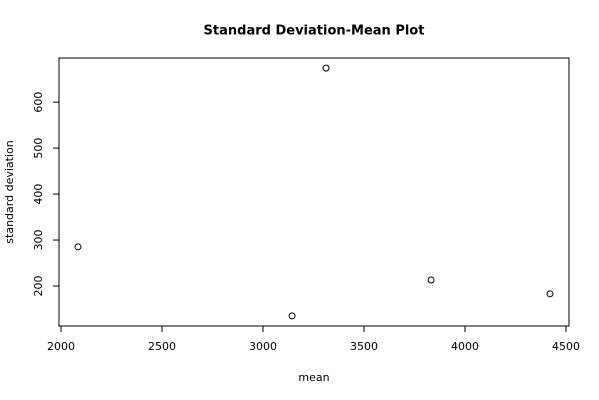 The height and width of the screenshot is (400, 599). What do you see at coordinates (61, 346) in the screenshot?
I see `x-tick-label: 2000` at bounding box center [61, 346].